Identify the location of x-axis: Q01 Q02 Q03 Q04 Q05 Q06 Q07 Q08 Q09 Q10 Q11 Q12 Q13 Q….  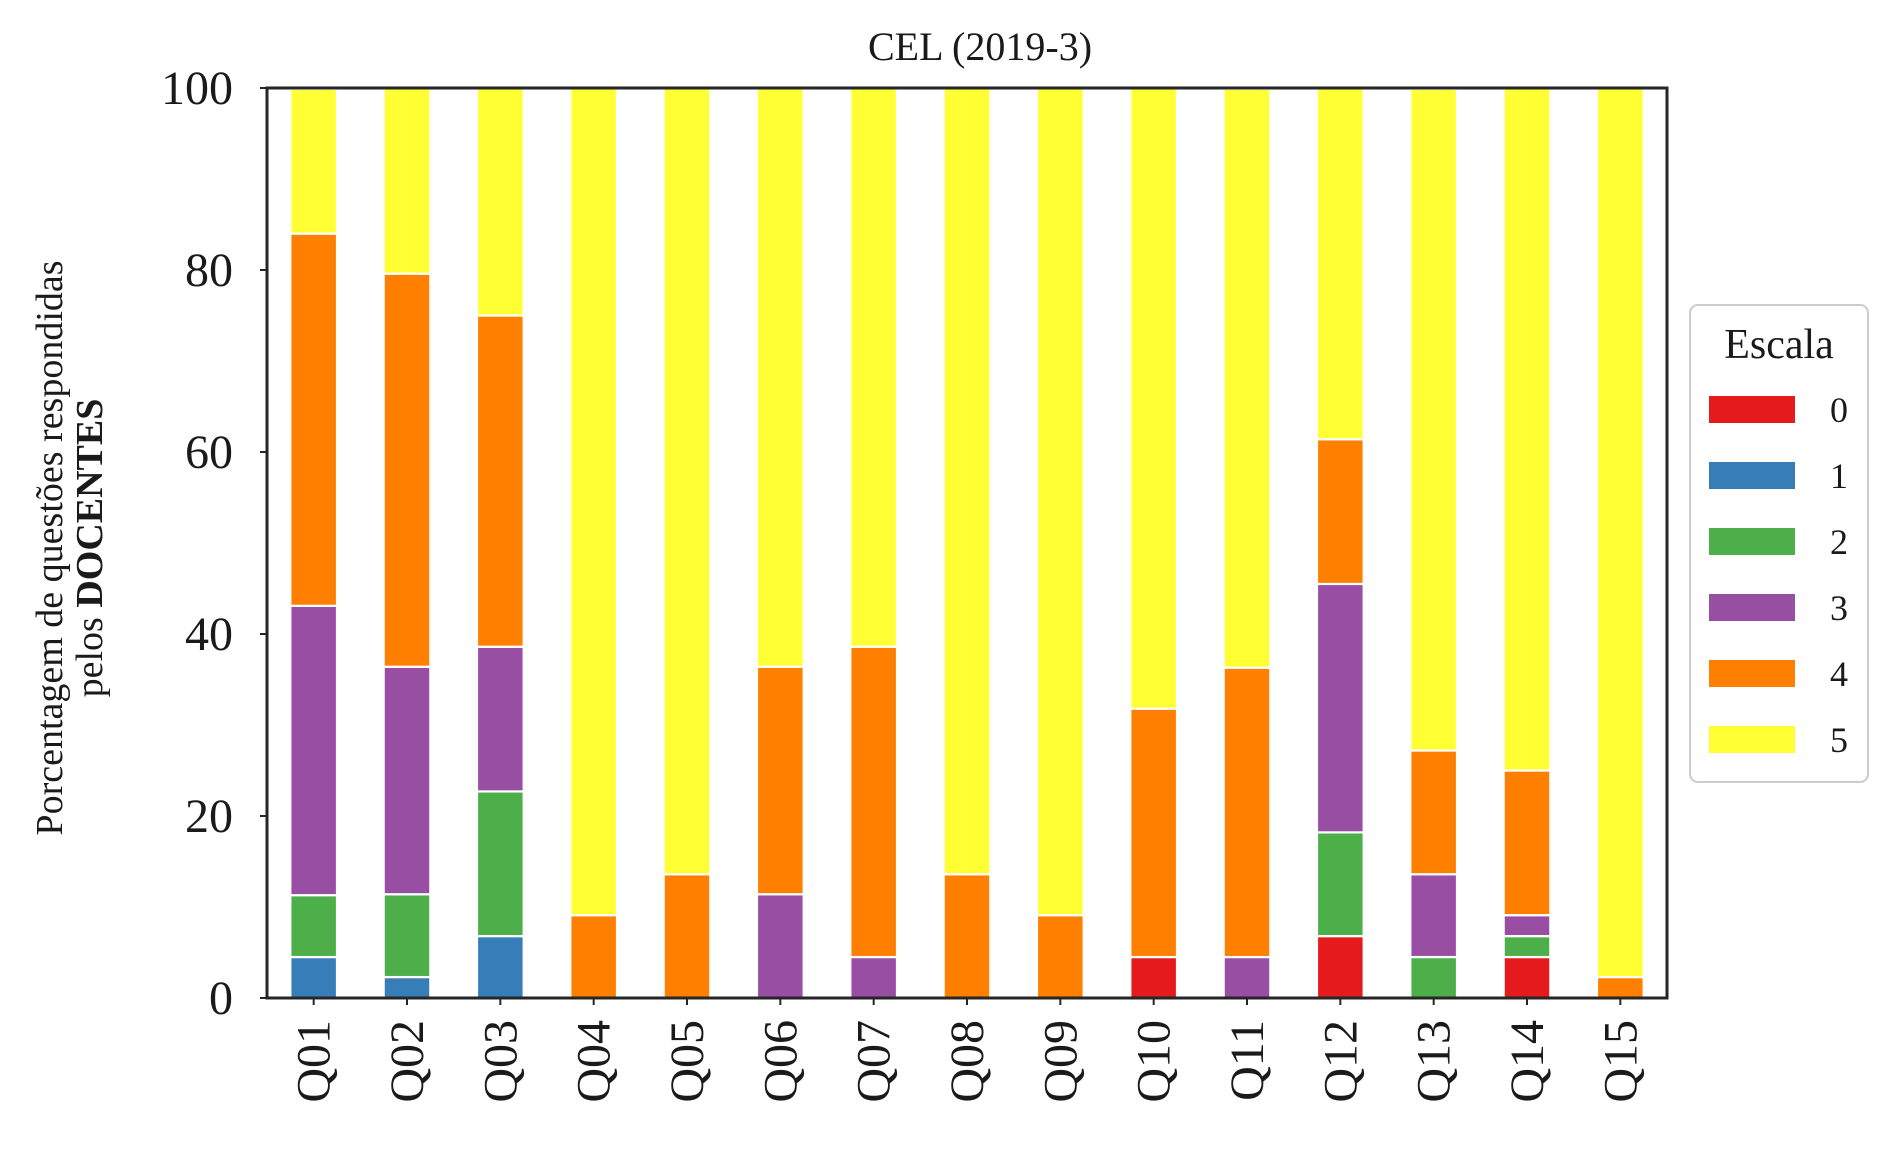
(967, 1050).